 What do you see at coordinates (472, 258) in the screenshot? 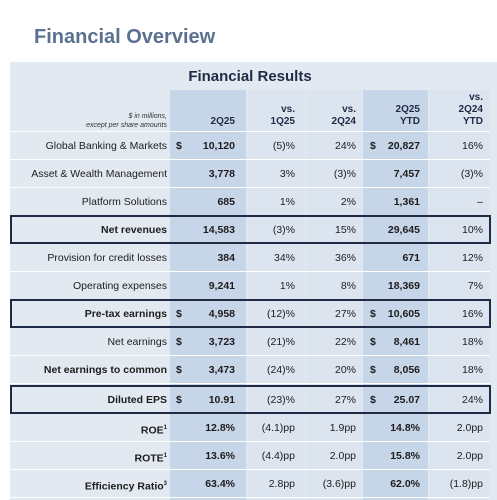
I see `value: 12%` at bounding box center [472, 258].